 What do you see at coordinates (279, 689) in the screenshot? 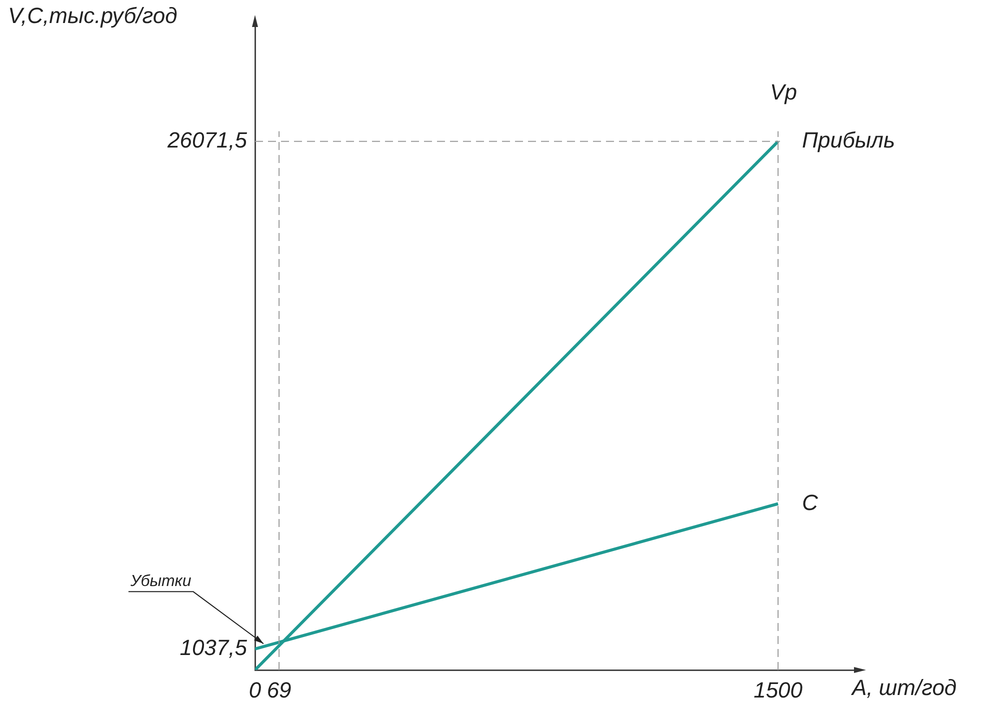
I see `x-tick-label: 69` at bounding box center [279, 689].